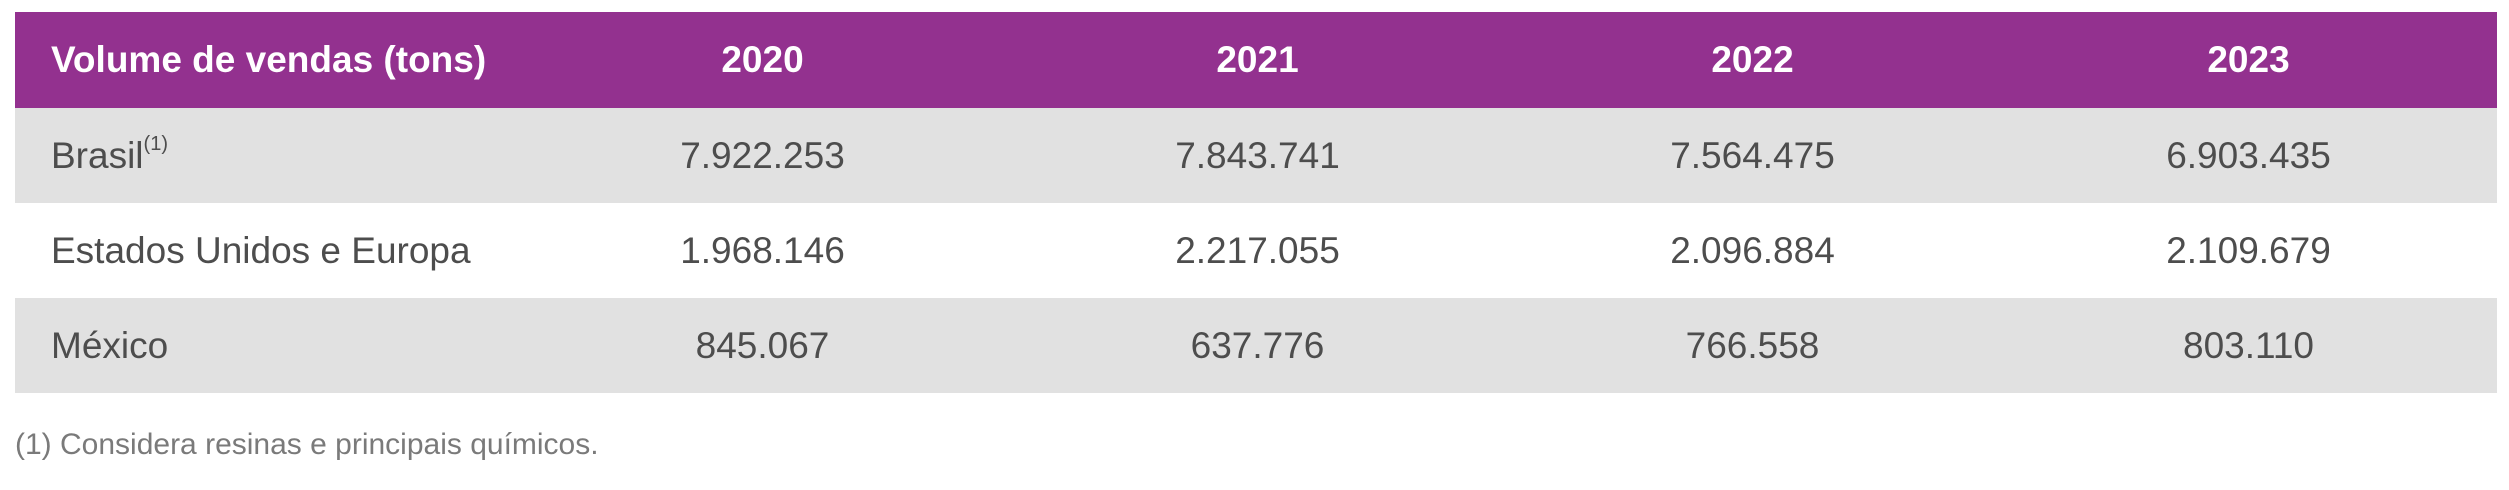  What do you see at coordinates (265, 155) in the screenshot?
I see `row-label-cell: Brasil(1)` at bounding box center [265, 155].